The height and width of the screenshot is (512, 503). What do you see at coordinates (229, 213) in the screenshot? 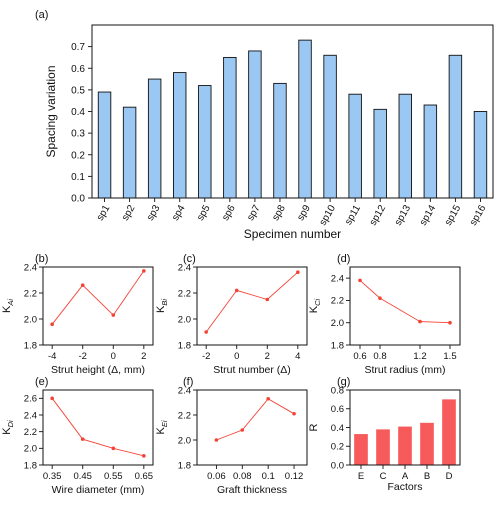
I see `x-tick-label: sp6` at bounding box center [229, 213].